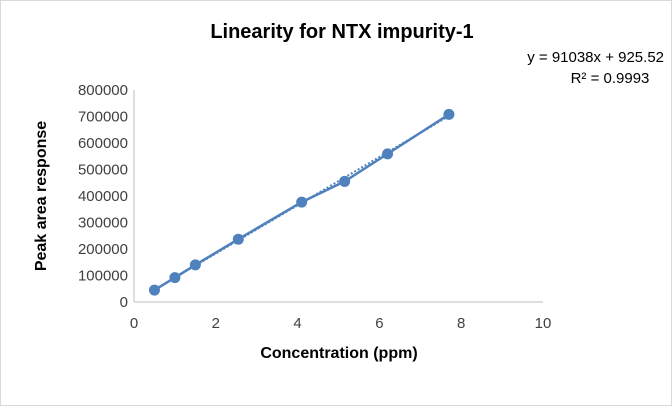  Describe the element at coordinates (610, 78) in the screenshot. I see `trendline-r-squared: R² = 0.9993` at that location.